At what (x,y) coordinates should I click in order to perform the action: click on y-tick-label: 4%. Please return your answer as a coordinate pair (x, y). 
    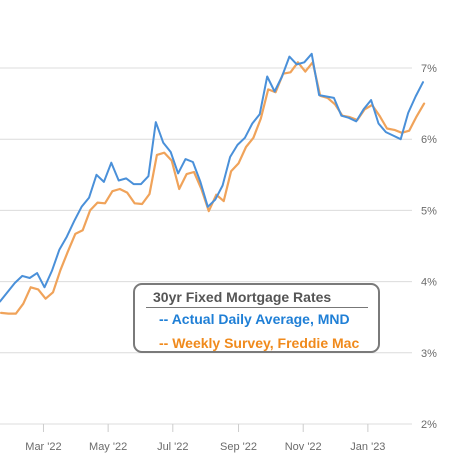
    Looking at the image, I should click on (429, 283).